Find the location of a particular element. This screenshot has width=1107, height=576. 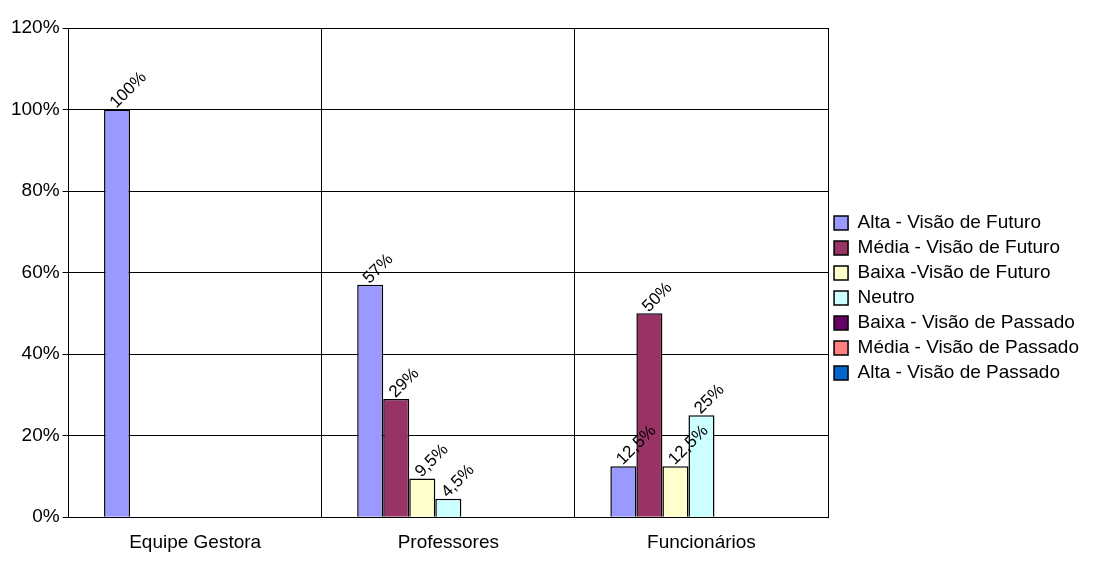

y-tick-label: 100% is located at coordinates (35, 108).